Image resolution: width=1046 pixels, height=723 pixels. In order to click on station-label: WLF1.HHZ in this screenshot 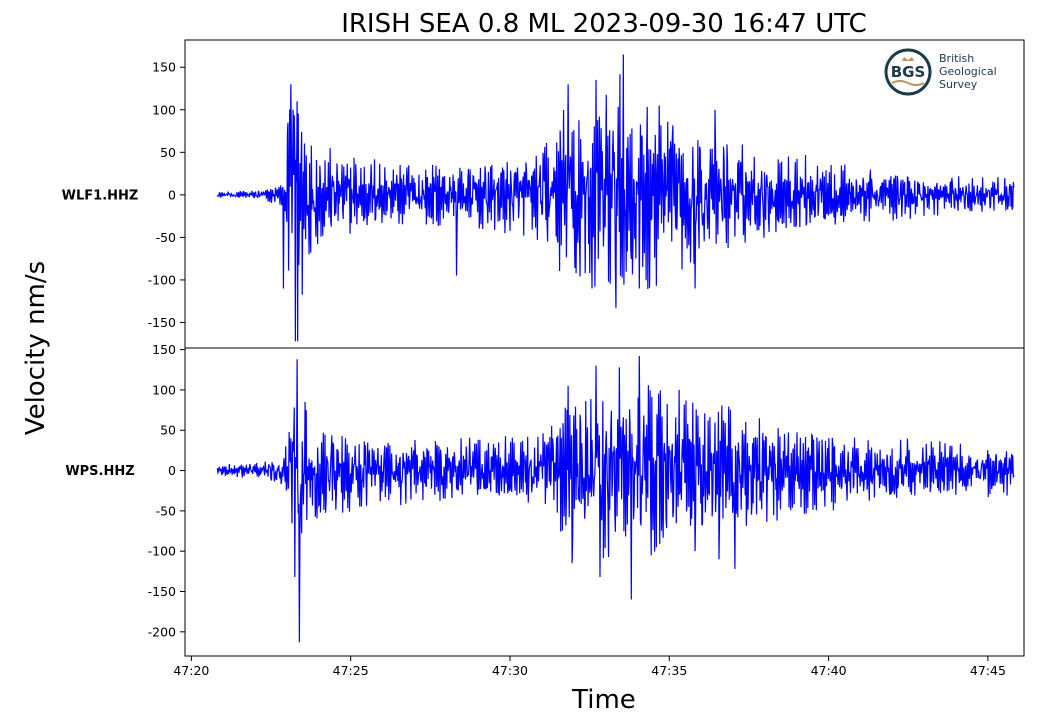, I will do `click(100, 195)`.